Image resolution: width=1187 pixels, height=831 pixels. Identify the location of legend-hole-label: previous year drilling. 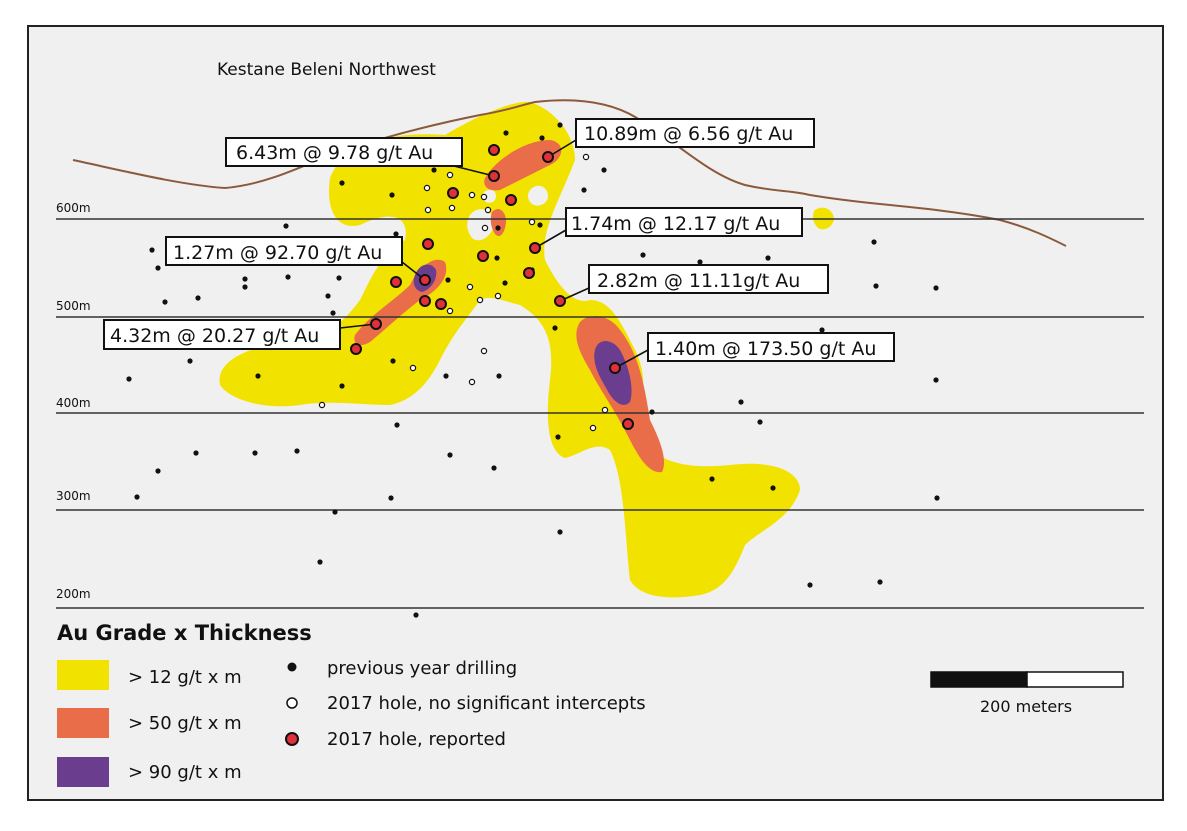
(422, 668).